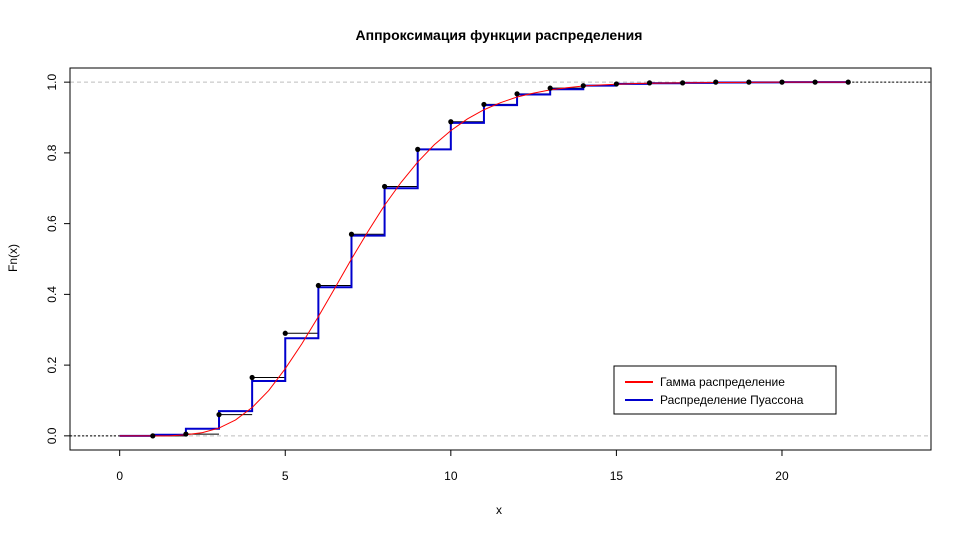  Describe the element at coordinates (451, 476) in the screenshot. I see `x-tick-label-10: 10` at that location.